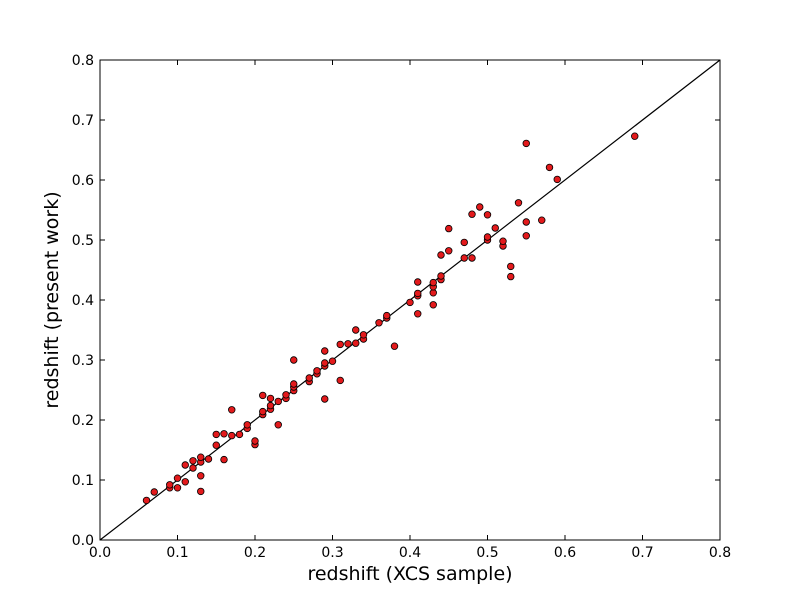 Image resolution: width=800 pixels, height=600 pixels. I want to click on y-tick-label: 0.3, so click(83, 361).